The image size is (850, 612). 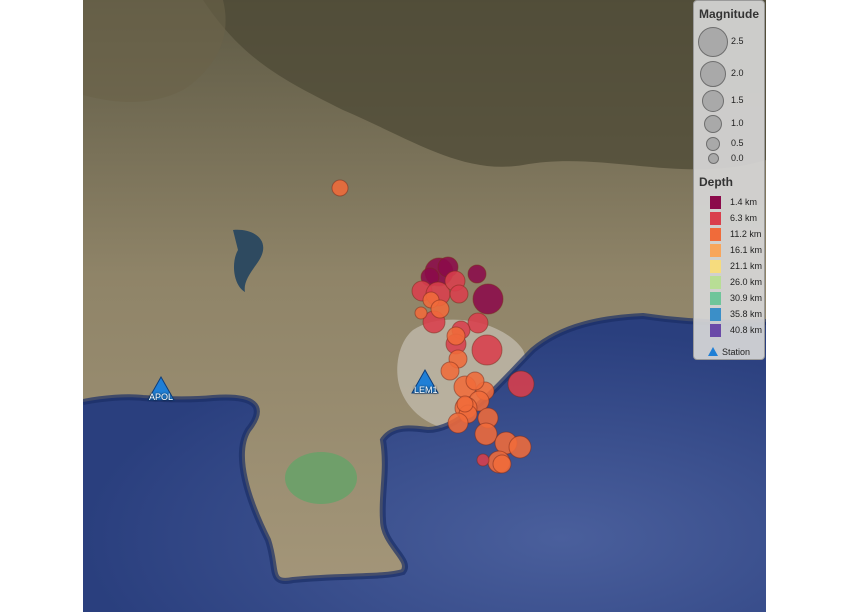 What do you see at coordinates (730, 42) in the screenshot?
I see `magnitude-legend-item: 2.5` at bounding box center [730, 42].